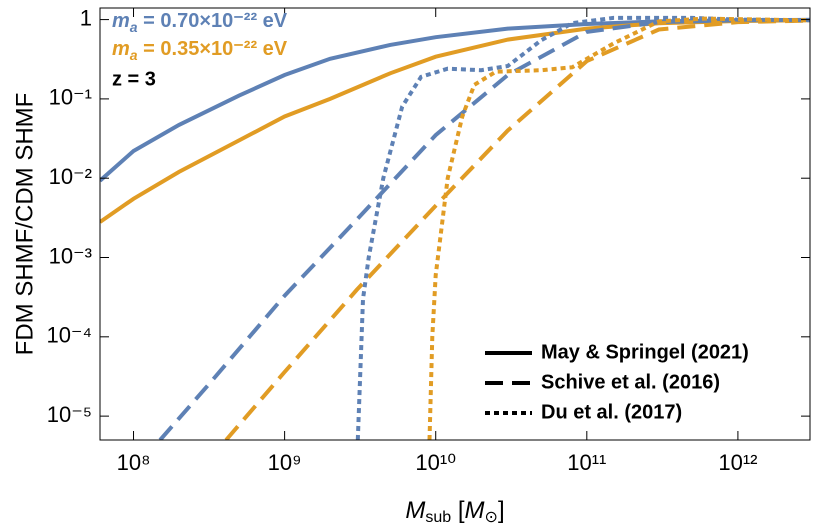  Describe the element at coordinates (586, 462) in the screenshot. I see `x-tick-label: 10¹¹` at that location.